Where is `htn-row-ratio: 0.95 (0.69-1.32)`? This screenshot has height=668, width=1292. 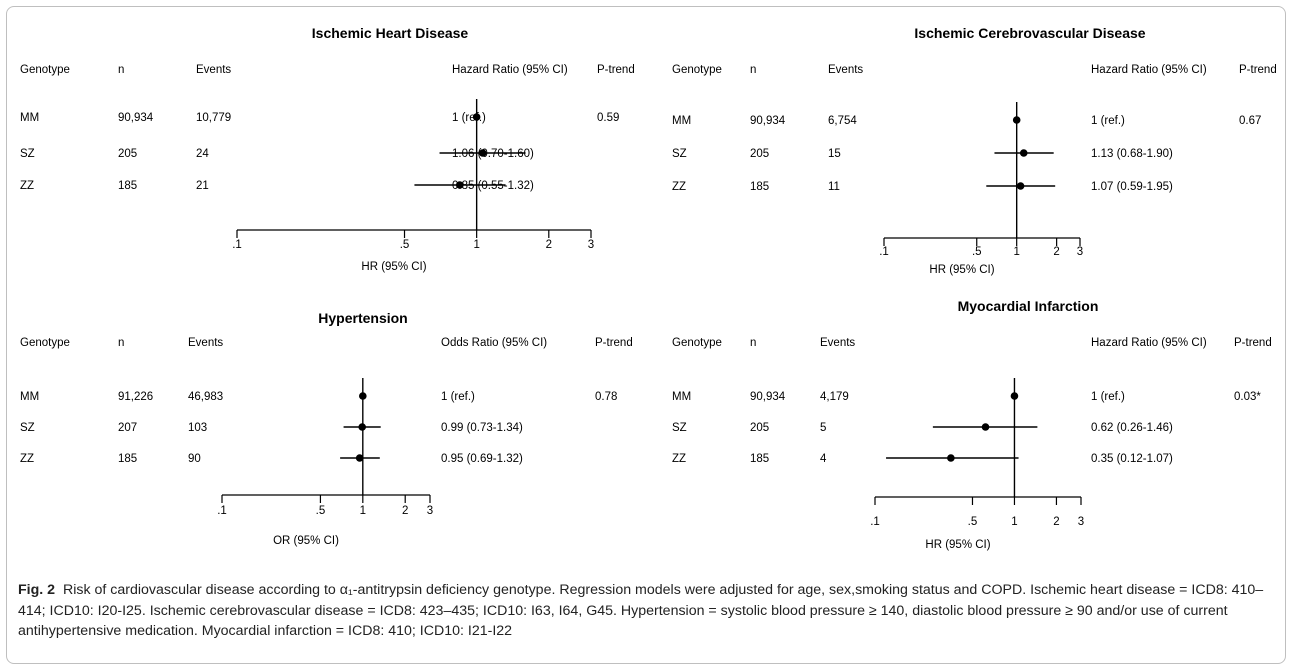 htn-row-ratio: 0.95 (0.69-1.32) is located at coordinates (482, 459).